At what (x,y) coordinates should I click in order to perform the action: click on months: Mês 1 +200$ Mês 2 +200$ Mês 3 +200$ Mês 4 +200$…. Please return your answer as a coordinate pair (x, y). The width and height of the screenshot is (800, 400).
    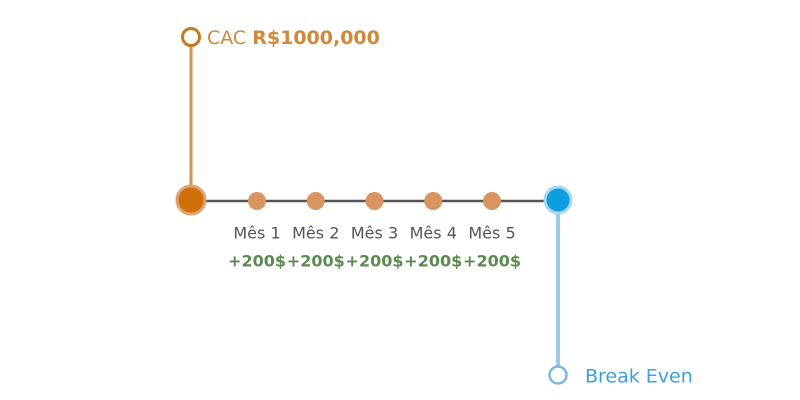
    Looking at the image, I should click on (374, 231).